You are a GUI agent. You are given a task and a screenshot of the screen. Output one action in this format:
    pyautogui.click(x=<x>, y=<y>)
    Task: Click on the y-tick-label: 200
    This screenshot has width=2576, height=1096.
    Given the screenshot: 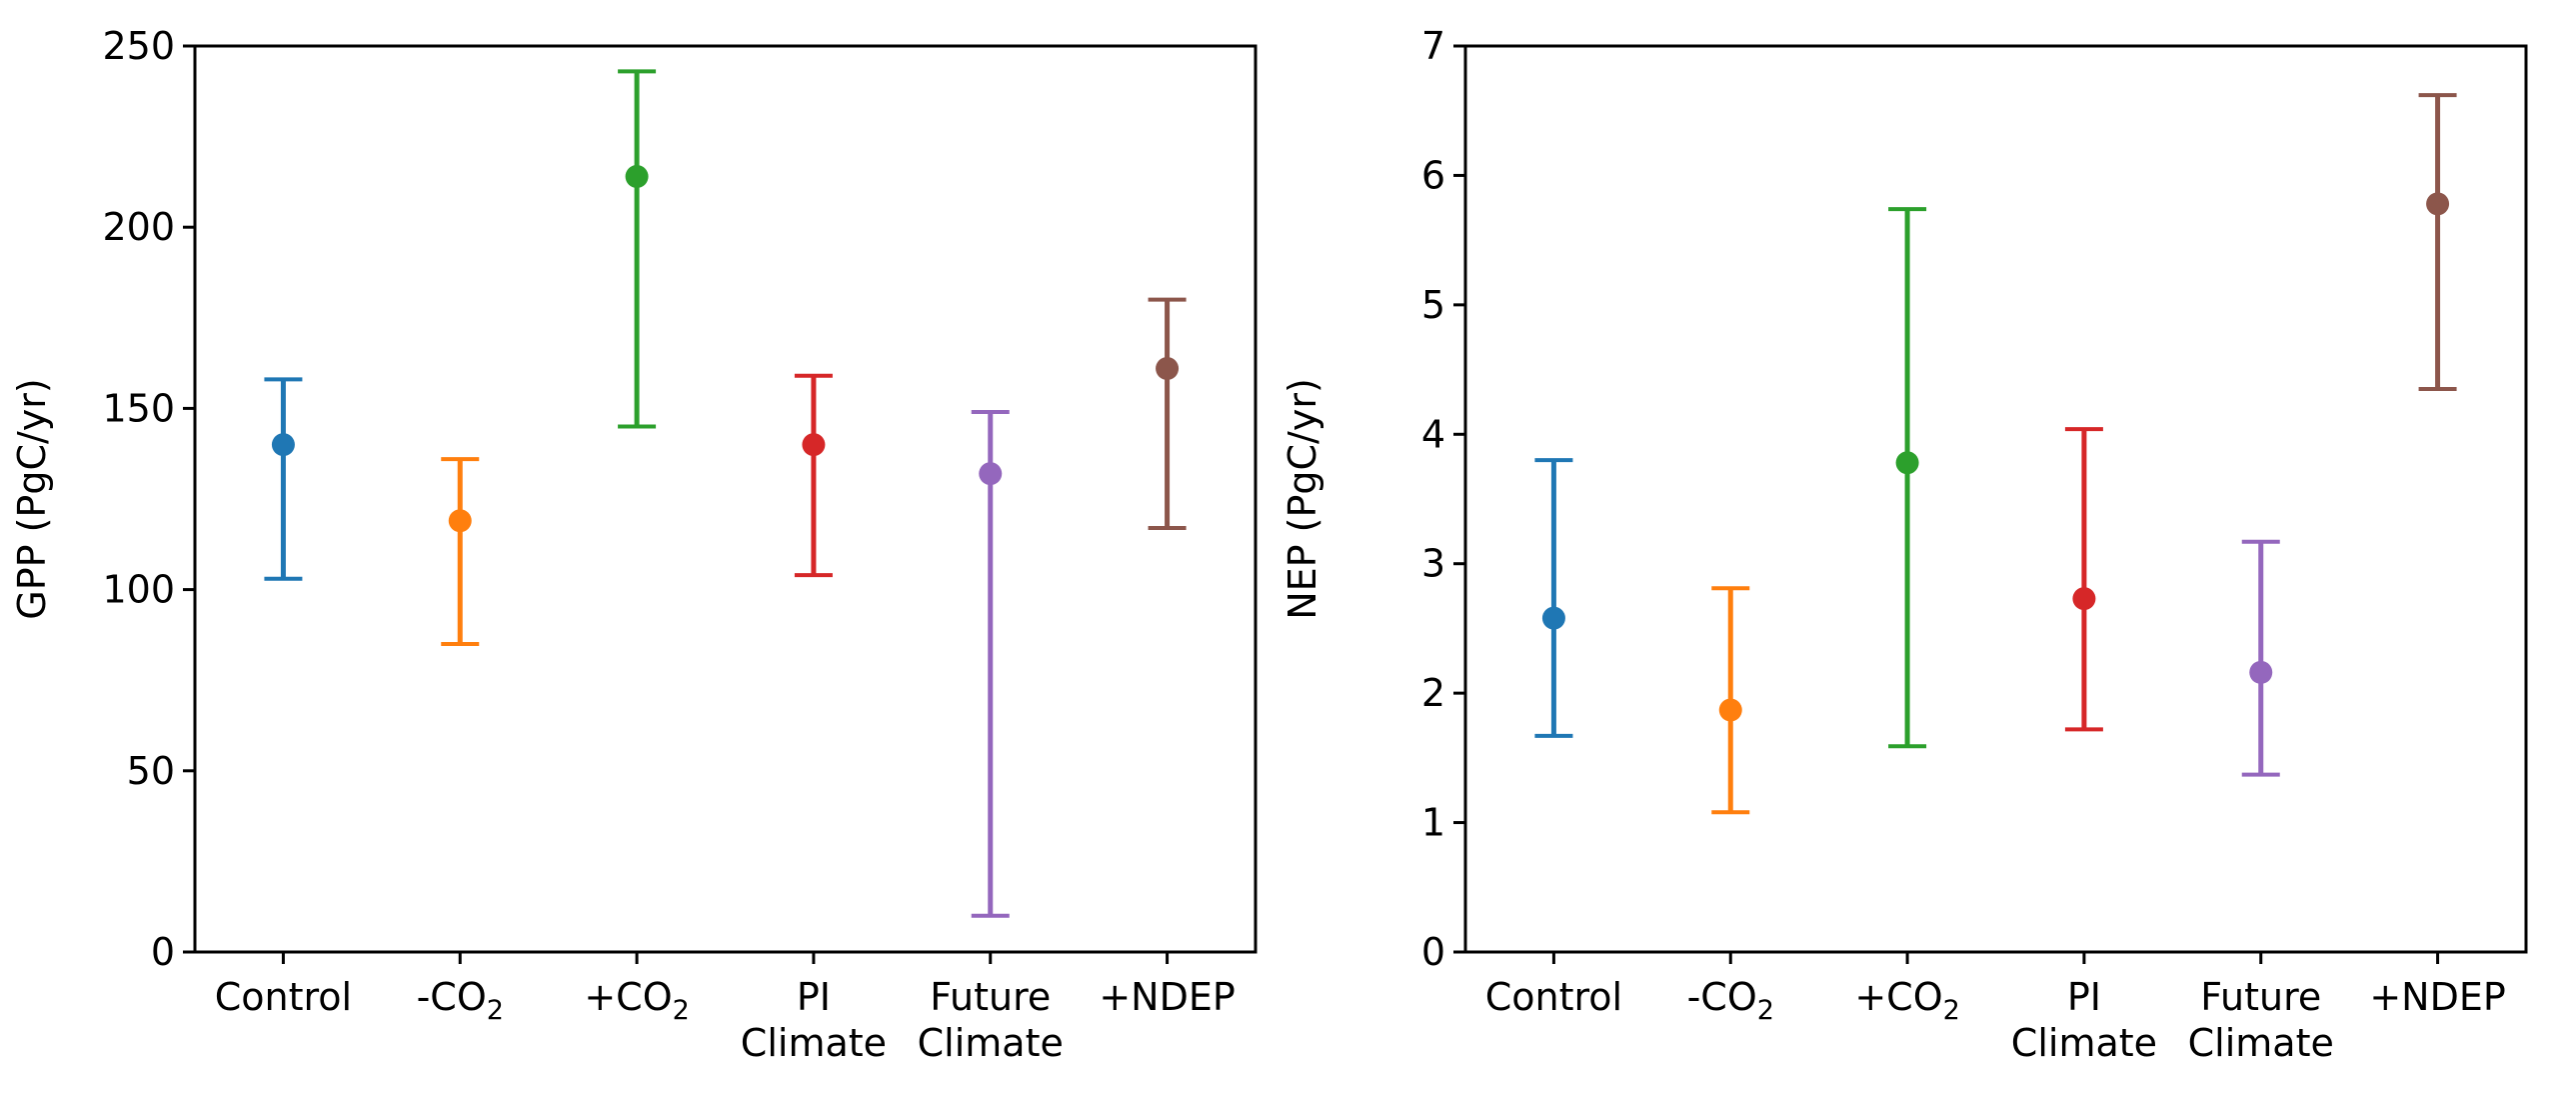 What is the action you would take?
    pyautogui.click(x=139, y=227)
    